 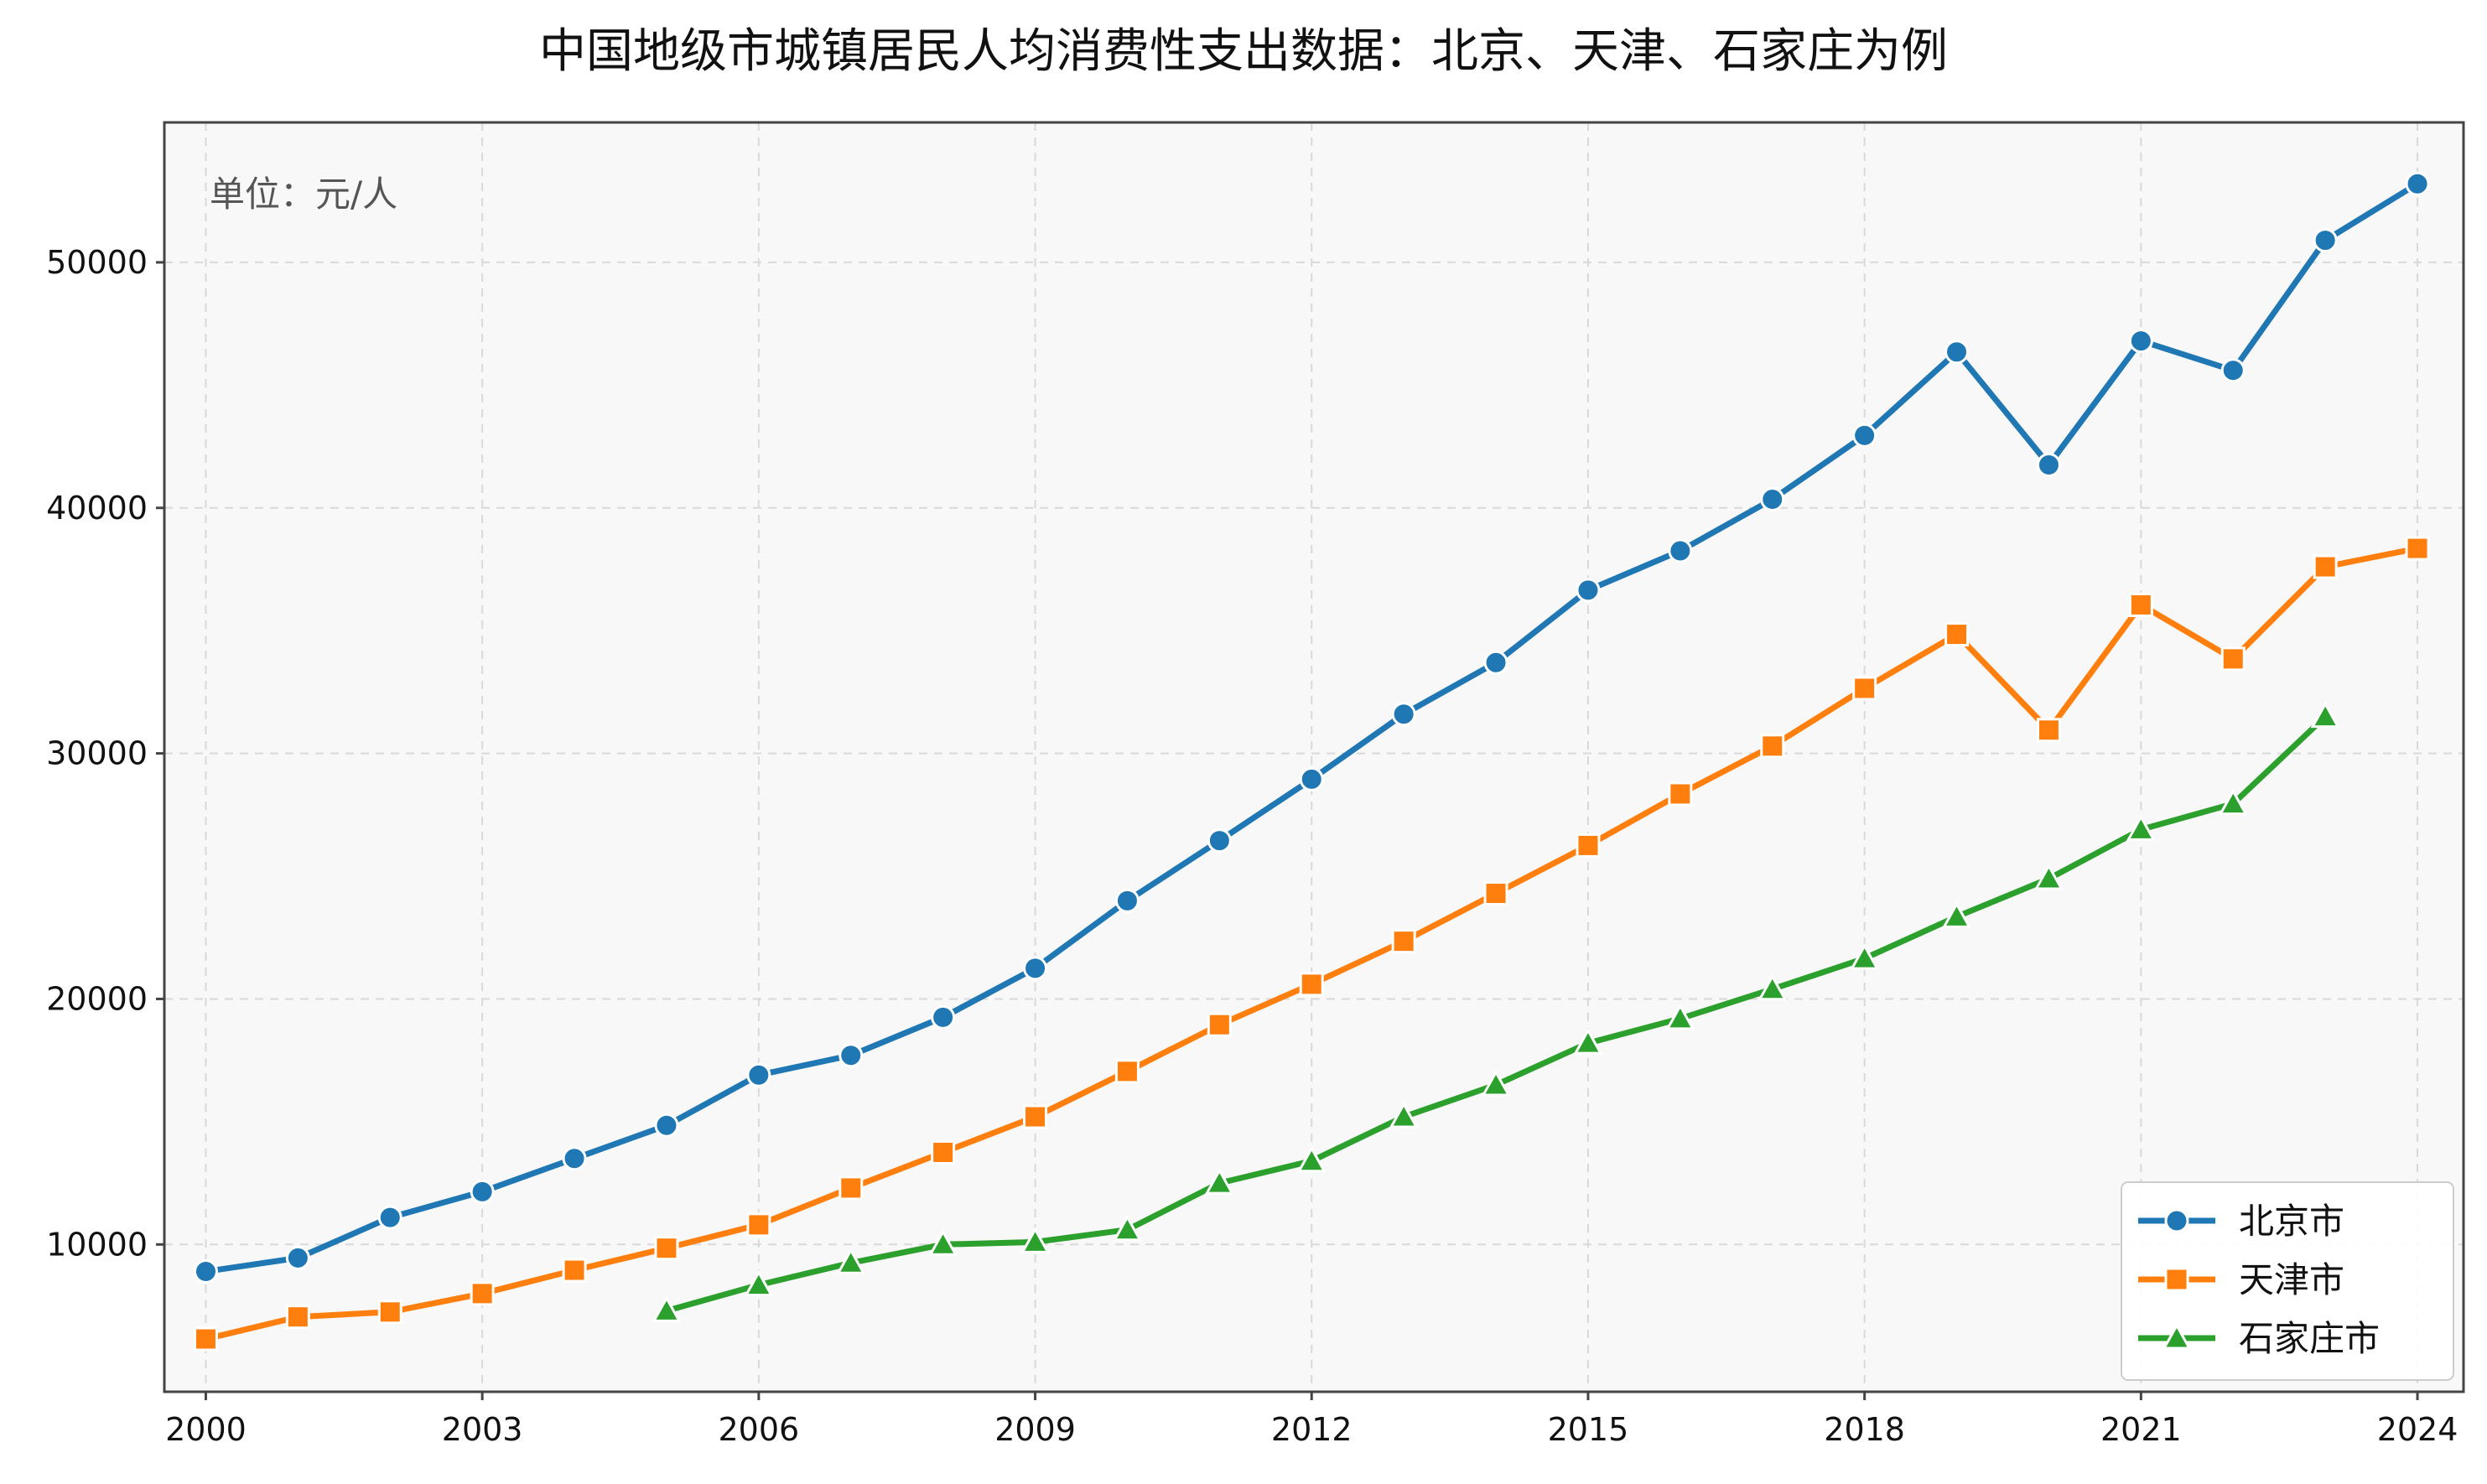 What do you see at coordinates (97, 753) in the screenshot?
I see `y-tick-label: 30000` at bounding box center [97, 753].